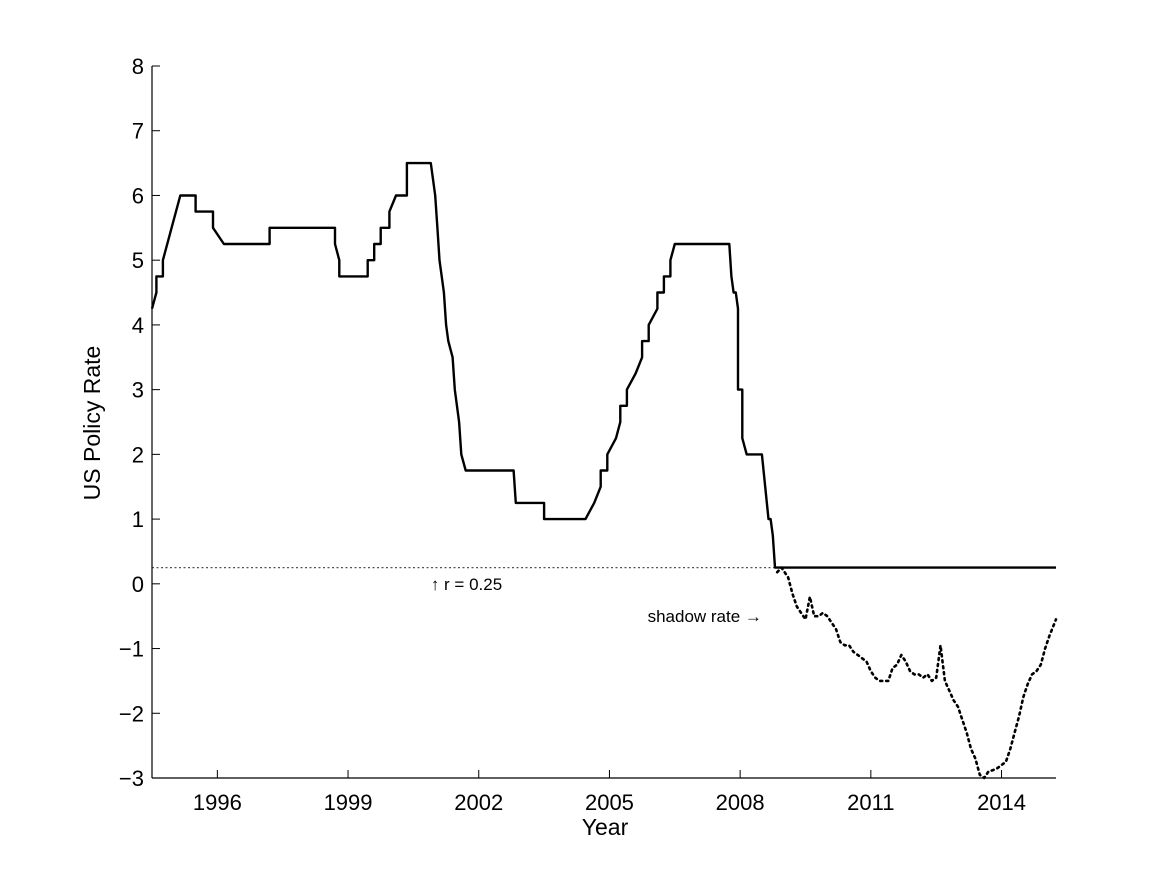  What do you see at coordinates (217, 802) in the screenshot?
I see `x-tick-label: 1996` at bounding box center [217, 802].